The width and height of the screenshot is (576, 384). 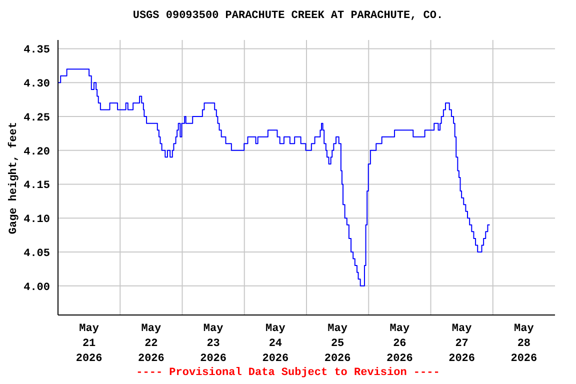 I want to click on y-tick-label: 4.05, so click(x=37, y=254).